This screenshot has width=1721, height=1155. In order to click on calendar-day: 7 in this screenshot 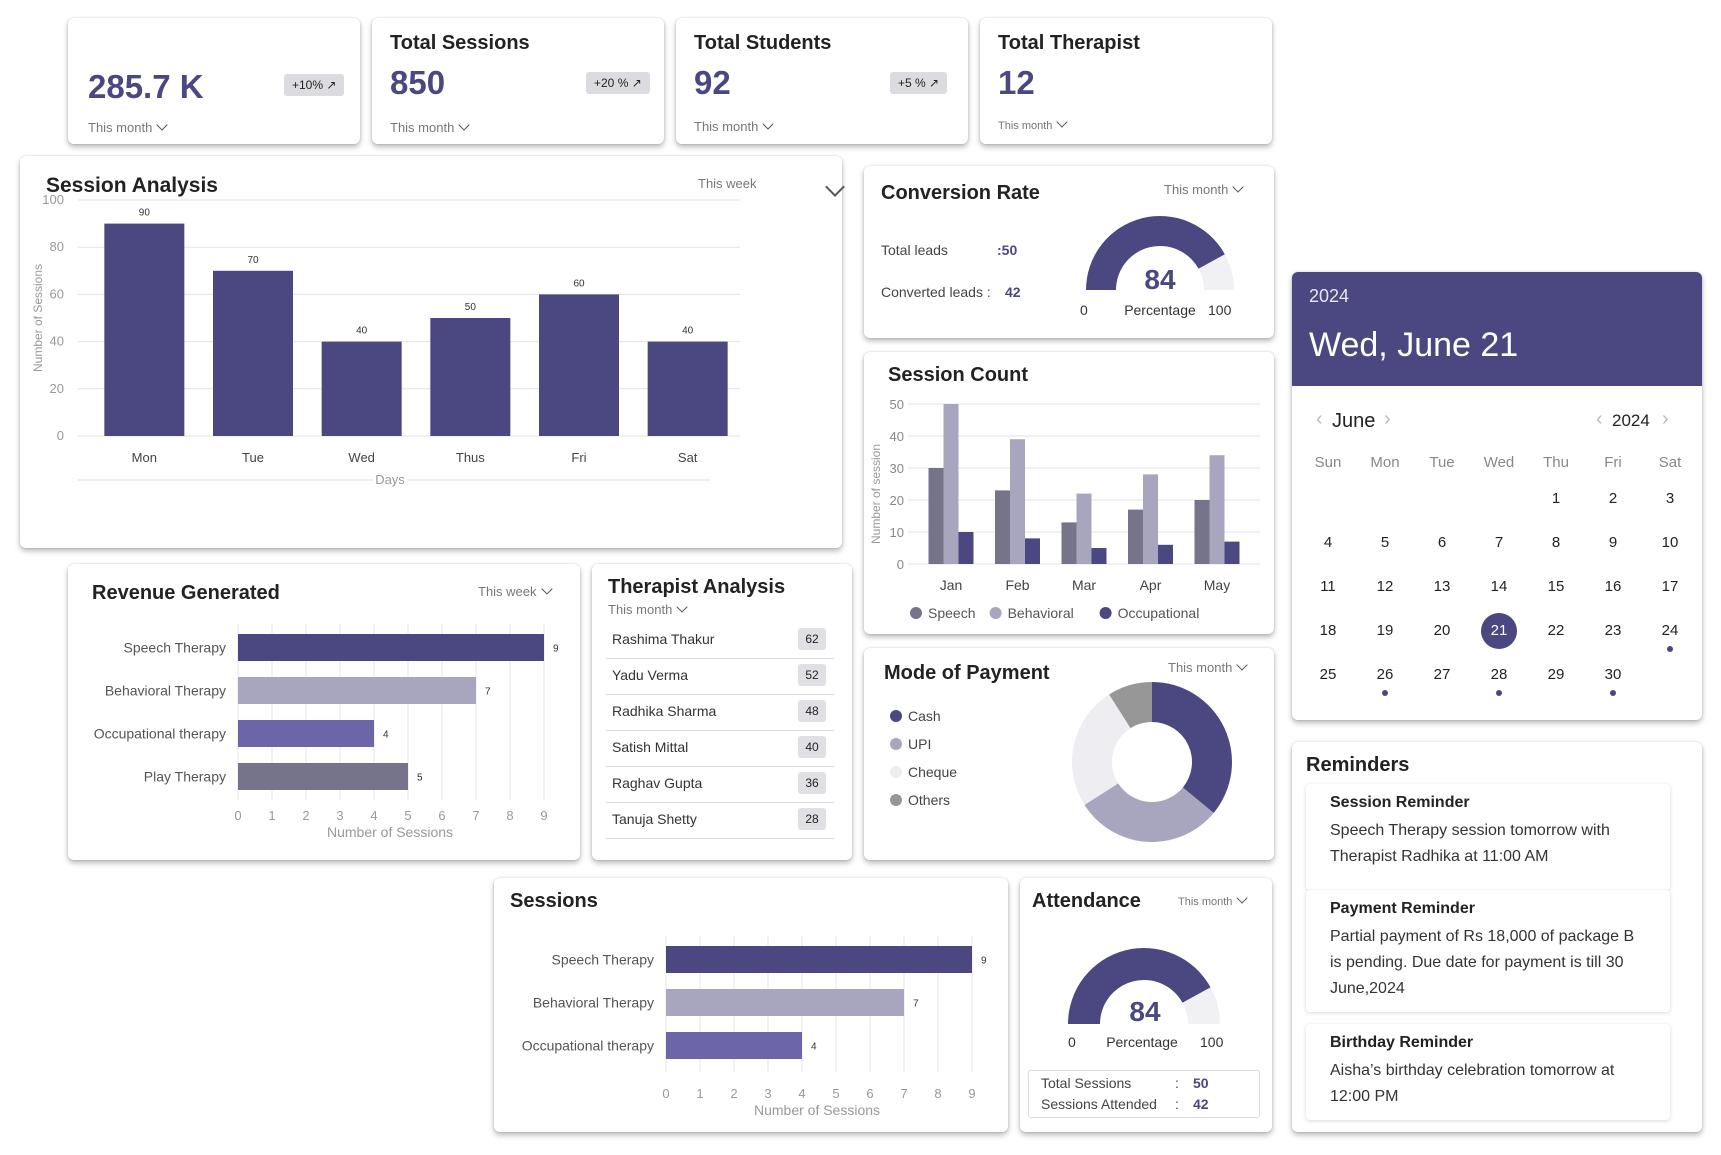, I will do `click(1499, 542)`.